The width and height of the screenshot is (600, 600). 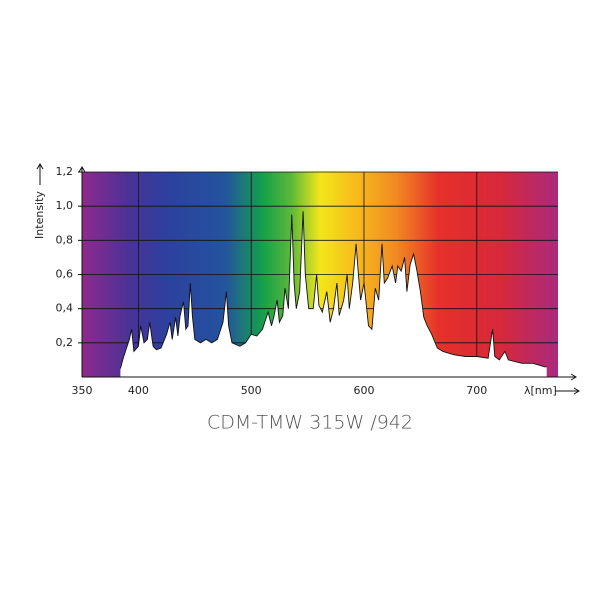 I want to click on y-axis-arrowhead, so click(x=82, y=169).